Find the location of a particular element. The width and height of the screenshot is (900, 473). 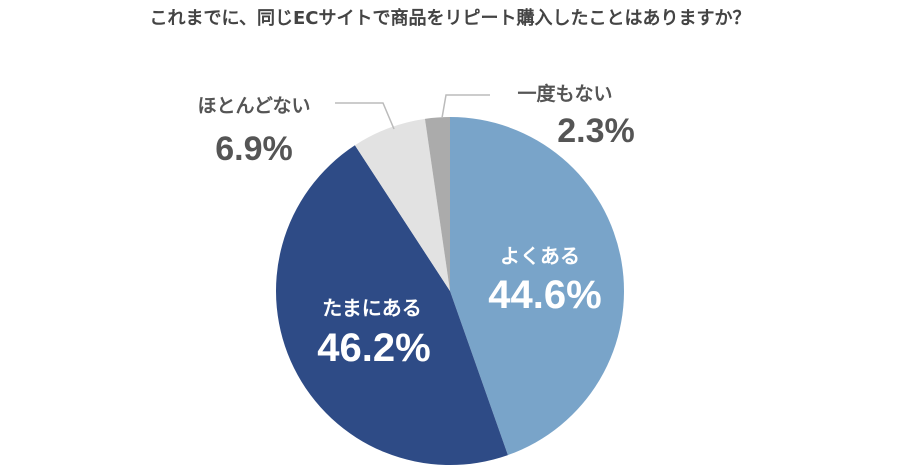

value-ichidomonai: 2.3% is located at coordinates (596, 131).